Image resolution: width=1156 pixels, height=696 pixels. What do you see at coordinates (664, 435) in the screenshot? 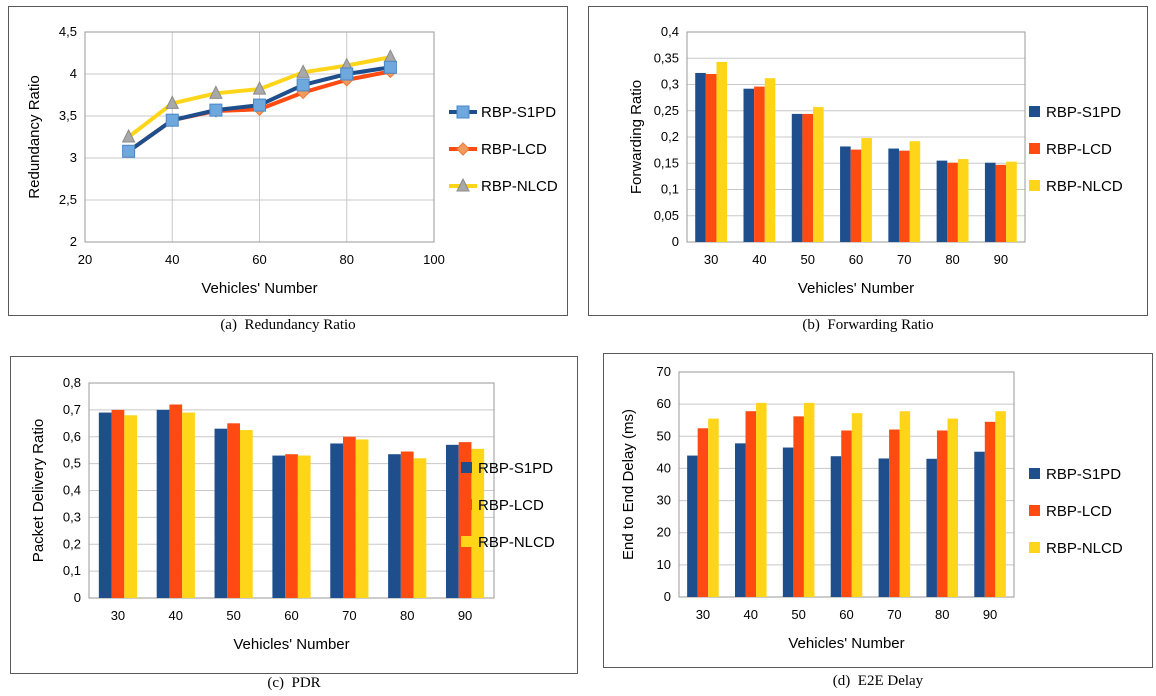
I see `y-tick-label: 50` at bounding box center [664, 435].